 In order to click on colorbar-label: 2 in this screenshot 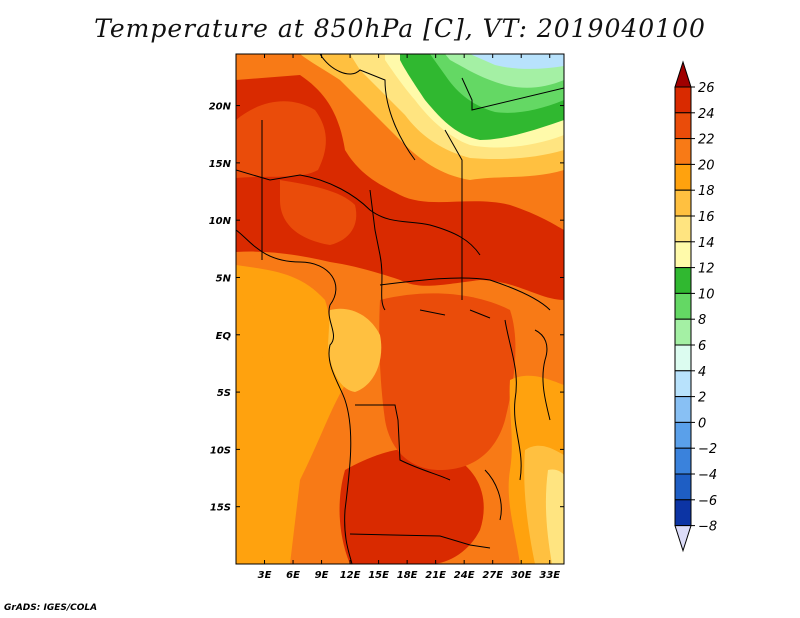, I will do `click(702, 398)`.